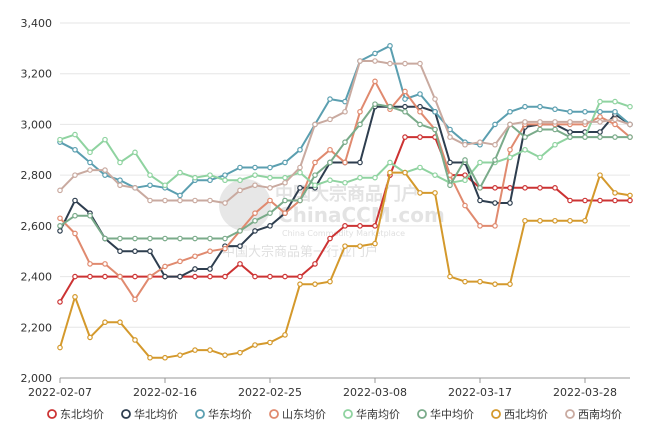  Describe the element at coordinates (343, 233) in the screenshot. I see `watermark-tagline: China Commodity Marketplace` at that location.